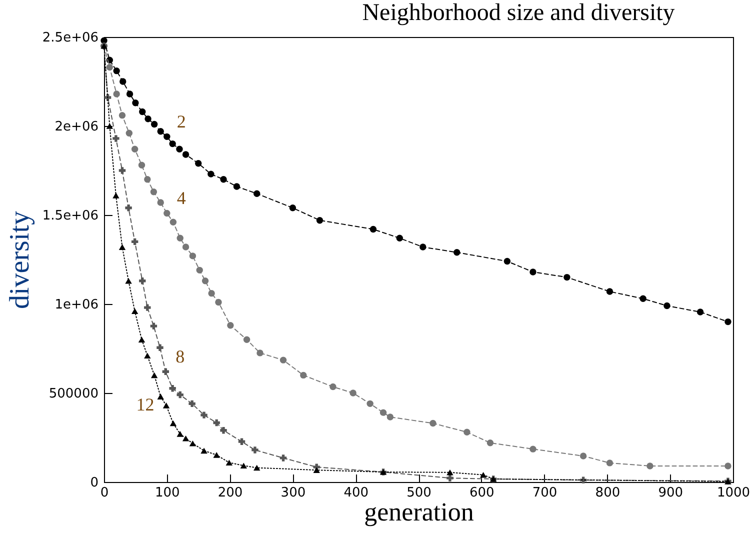 The height and width of the screenshot is (533, 753). Describe the element at coordinates (70, 216) in the screenshot. I see `y-tick-label: 1.5e+06` at that location.